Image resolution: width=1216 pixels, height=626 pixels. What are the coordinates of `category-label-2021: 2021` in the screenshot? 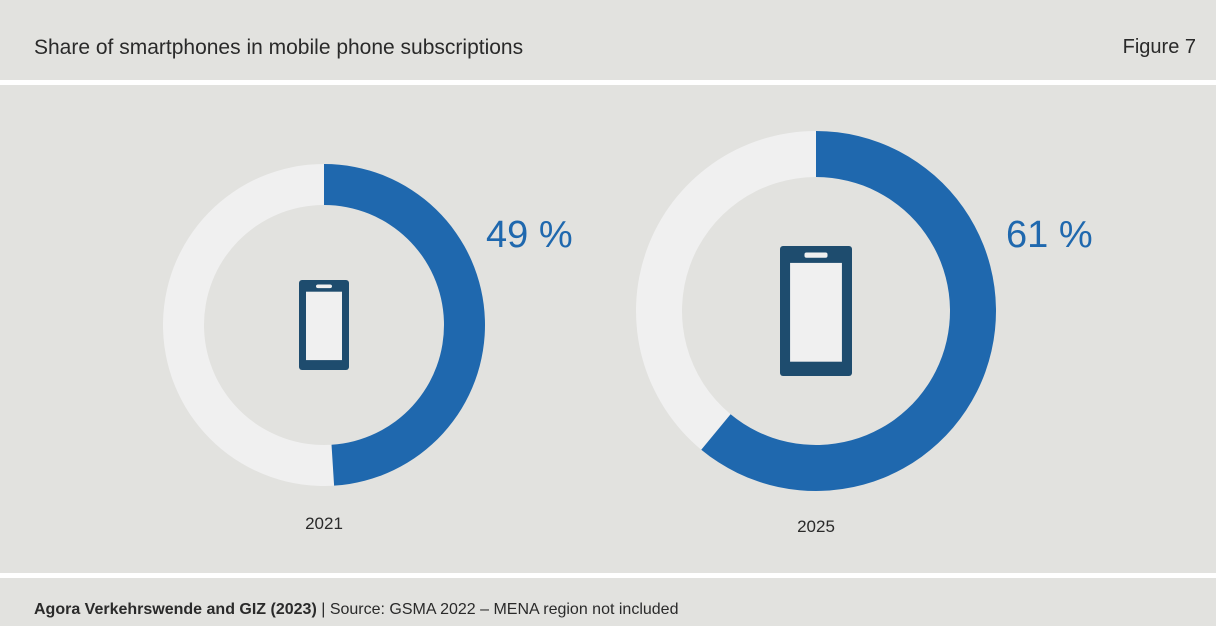 It's located at (324, 523).